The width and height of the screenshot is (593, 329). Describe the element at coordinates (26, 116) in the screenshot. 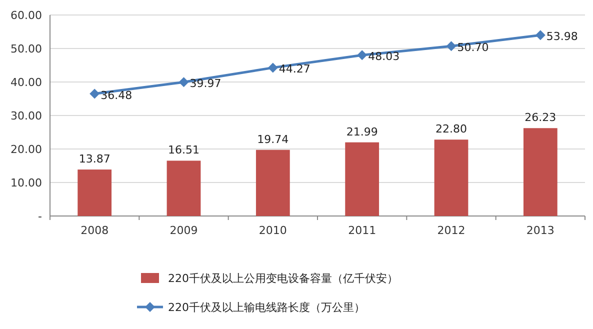

I see `y-tick-label: 30.00` at that location.